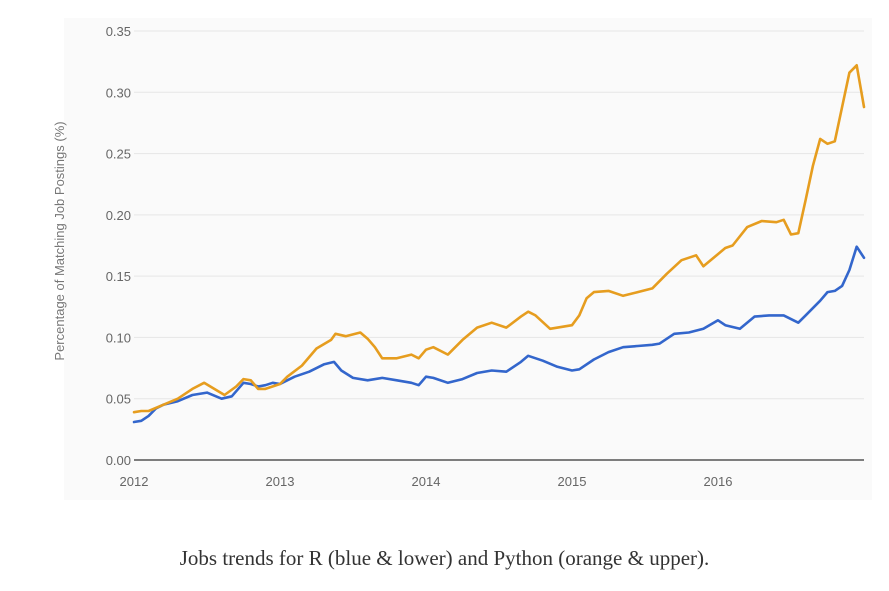 Image resolution: width=889 pixels, height=591 pixels. Describe the element at coordinates (118, 92) in the screenshot. I see `y-tick-label: 0.30` at that location.